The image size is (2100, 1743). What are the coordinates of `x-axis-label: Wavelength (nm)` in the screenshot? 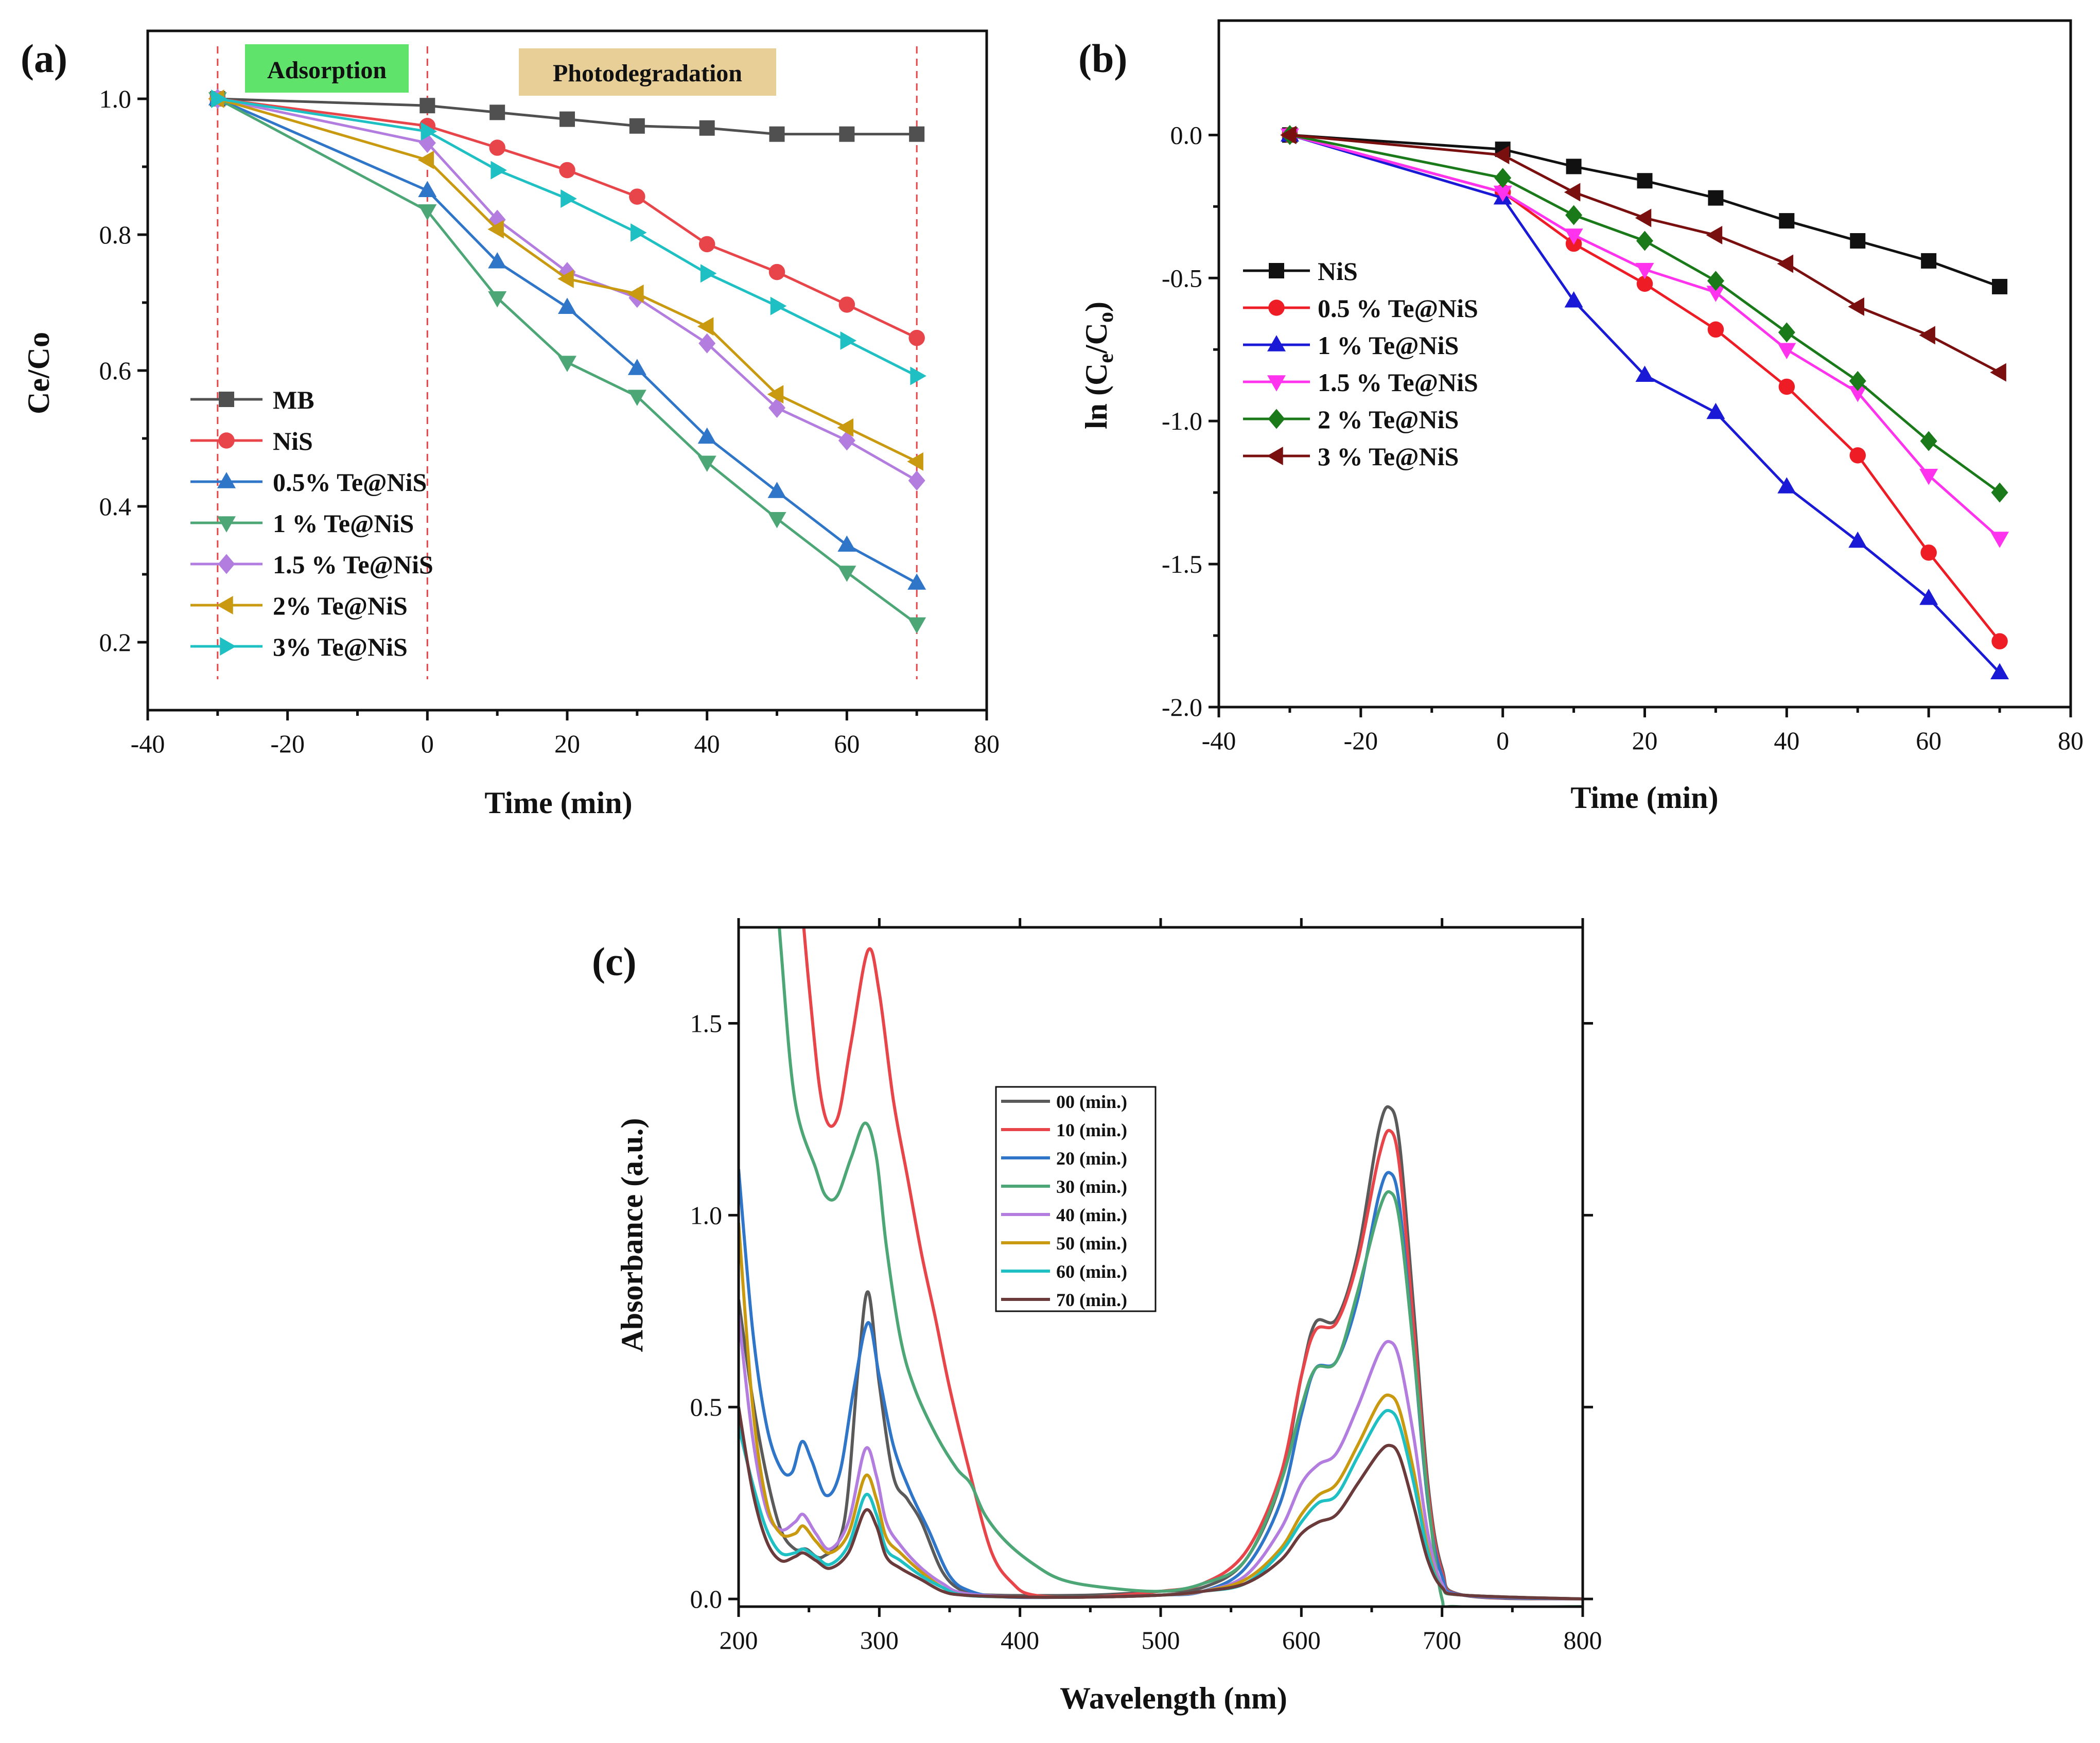 It's located at (1173, 1698).